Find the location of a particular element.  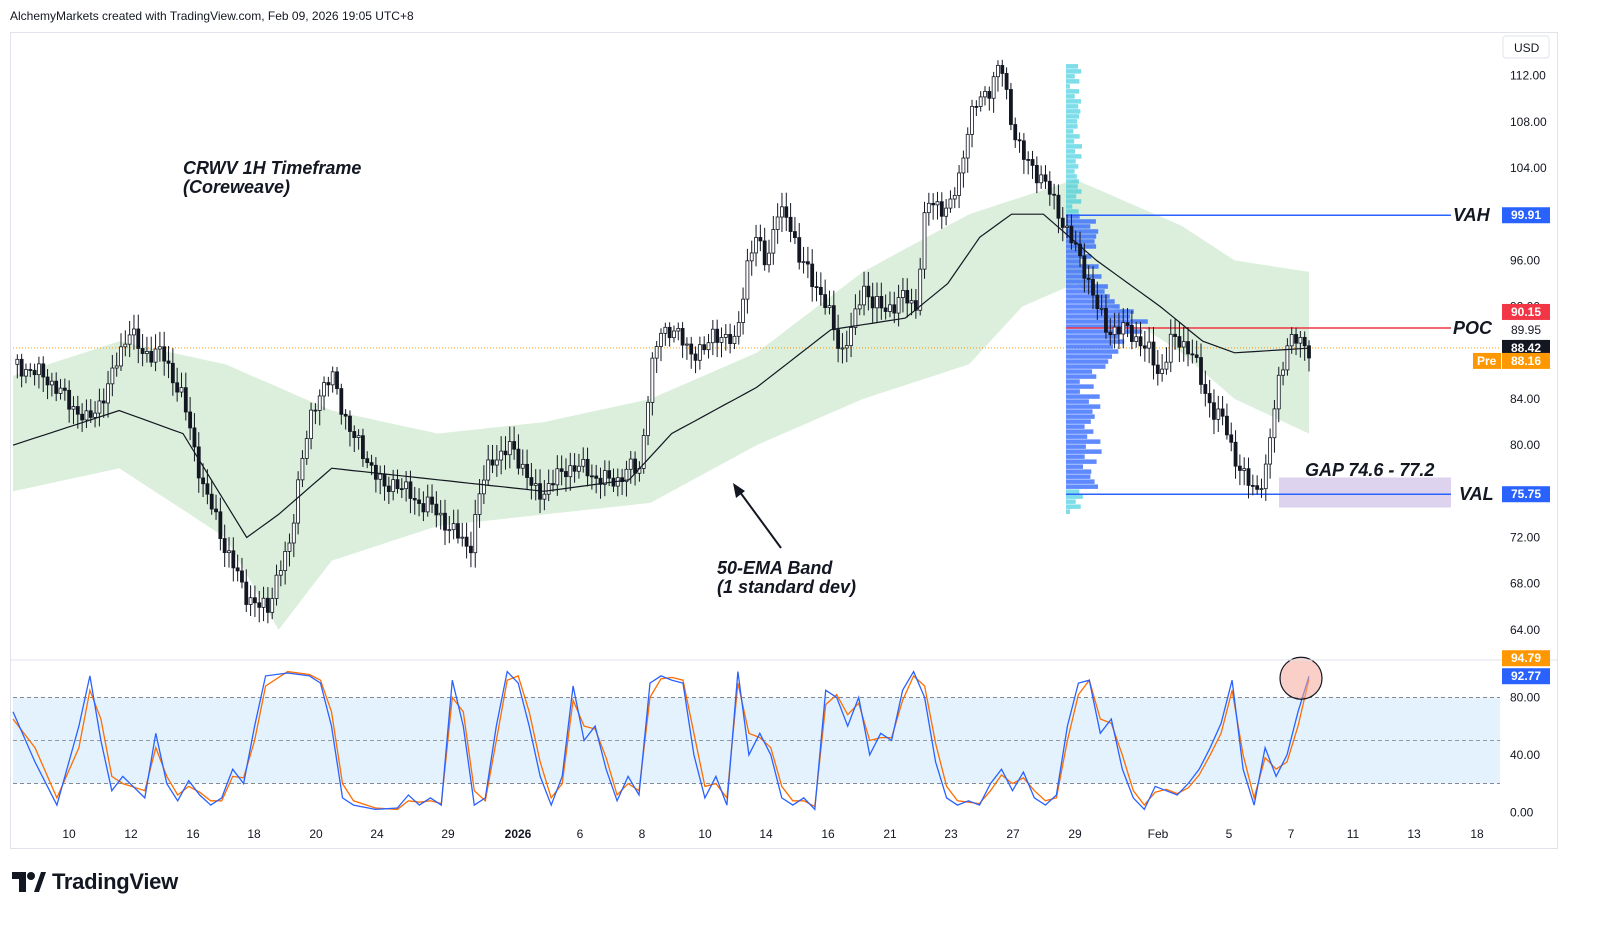

premarket-price-tag-bg is located at coordinates (1526, 360).